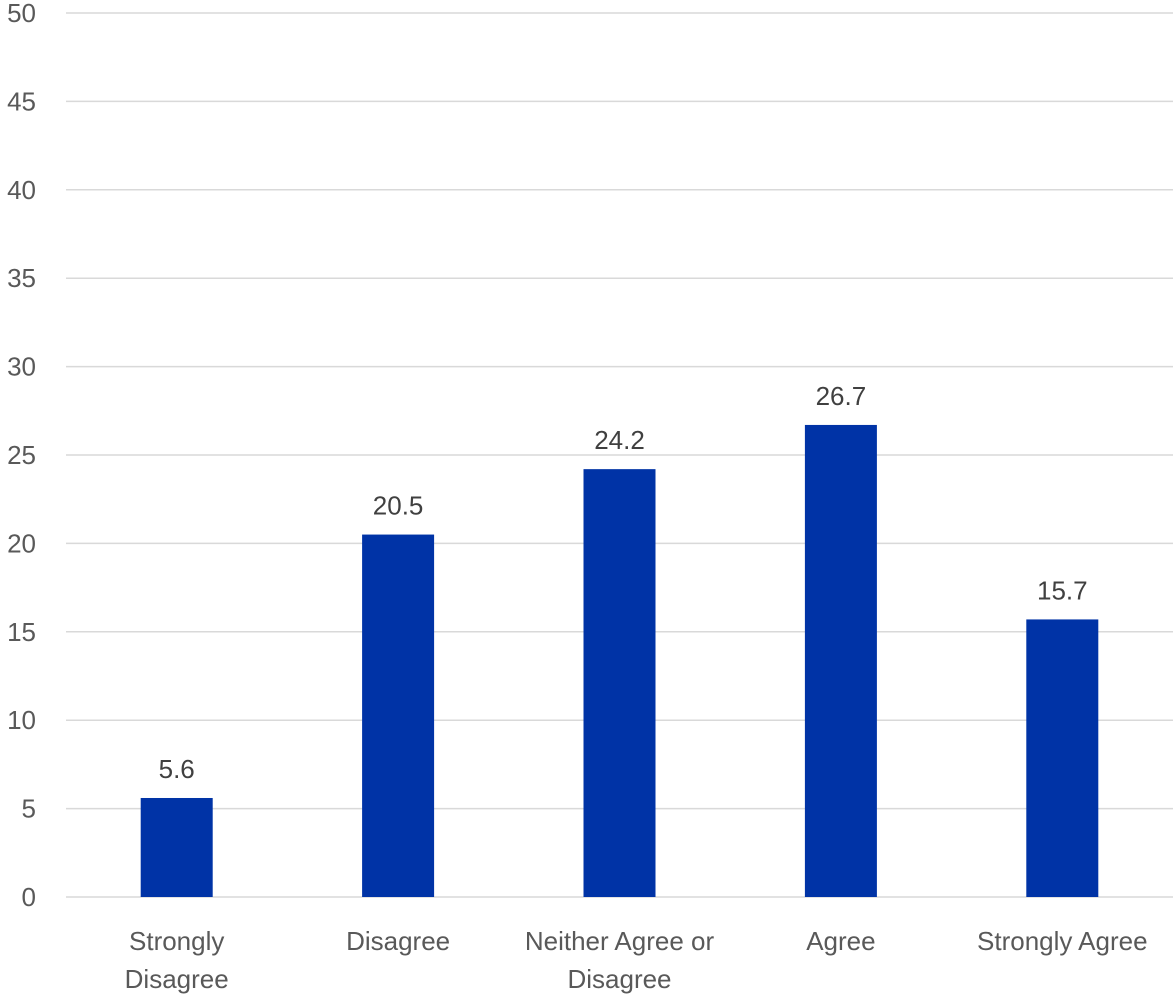  Describe the element at coordinates (21, 632) in the screenshot. I see `y-tick-label: 15` at that location.